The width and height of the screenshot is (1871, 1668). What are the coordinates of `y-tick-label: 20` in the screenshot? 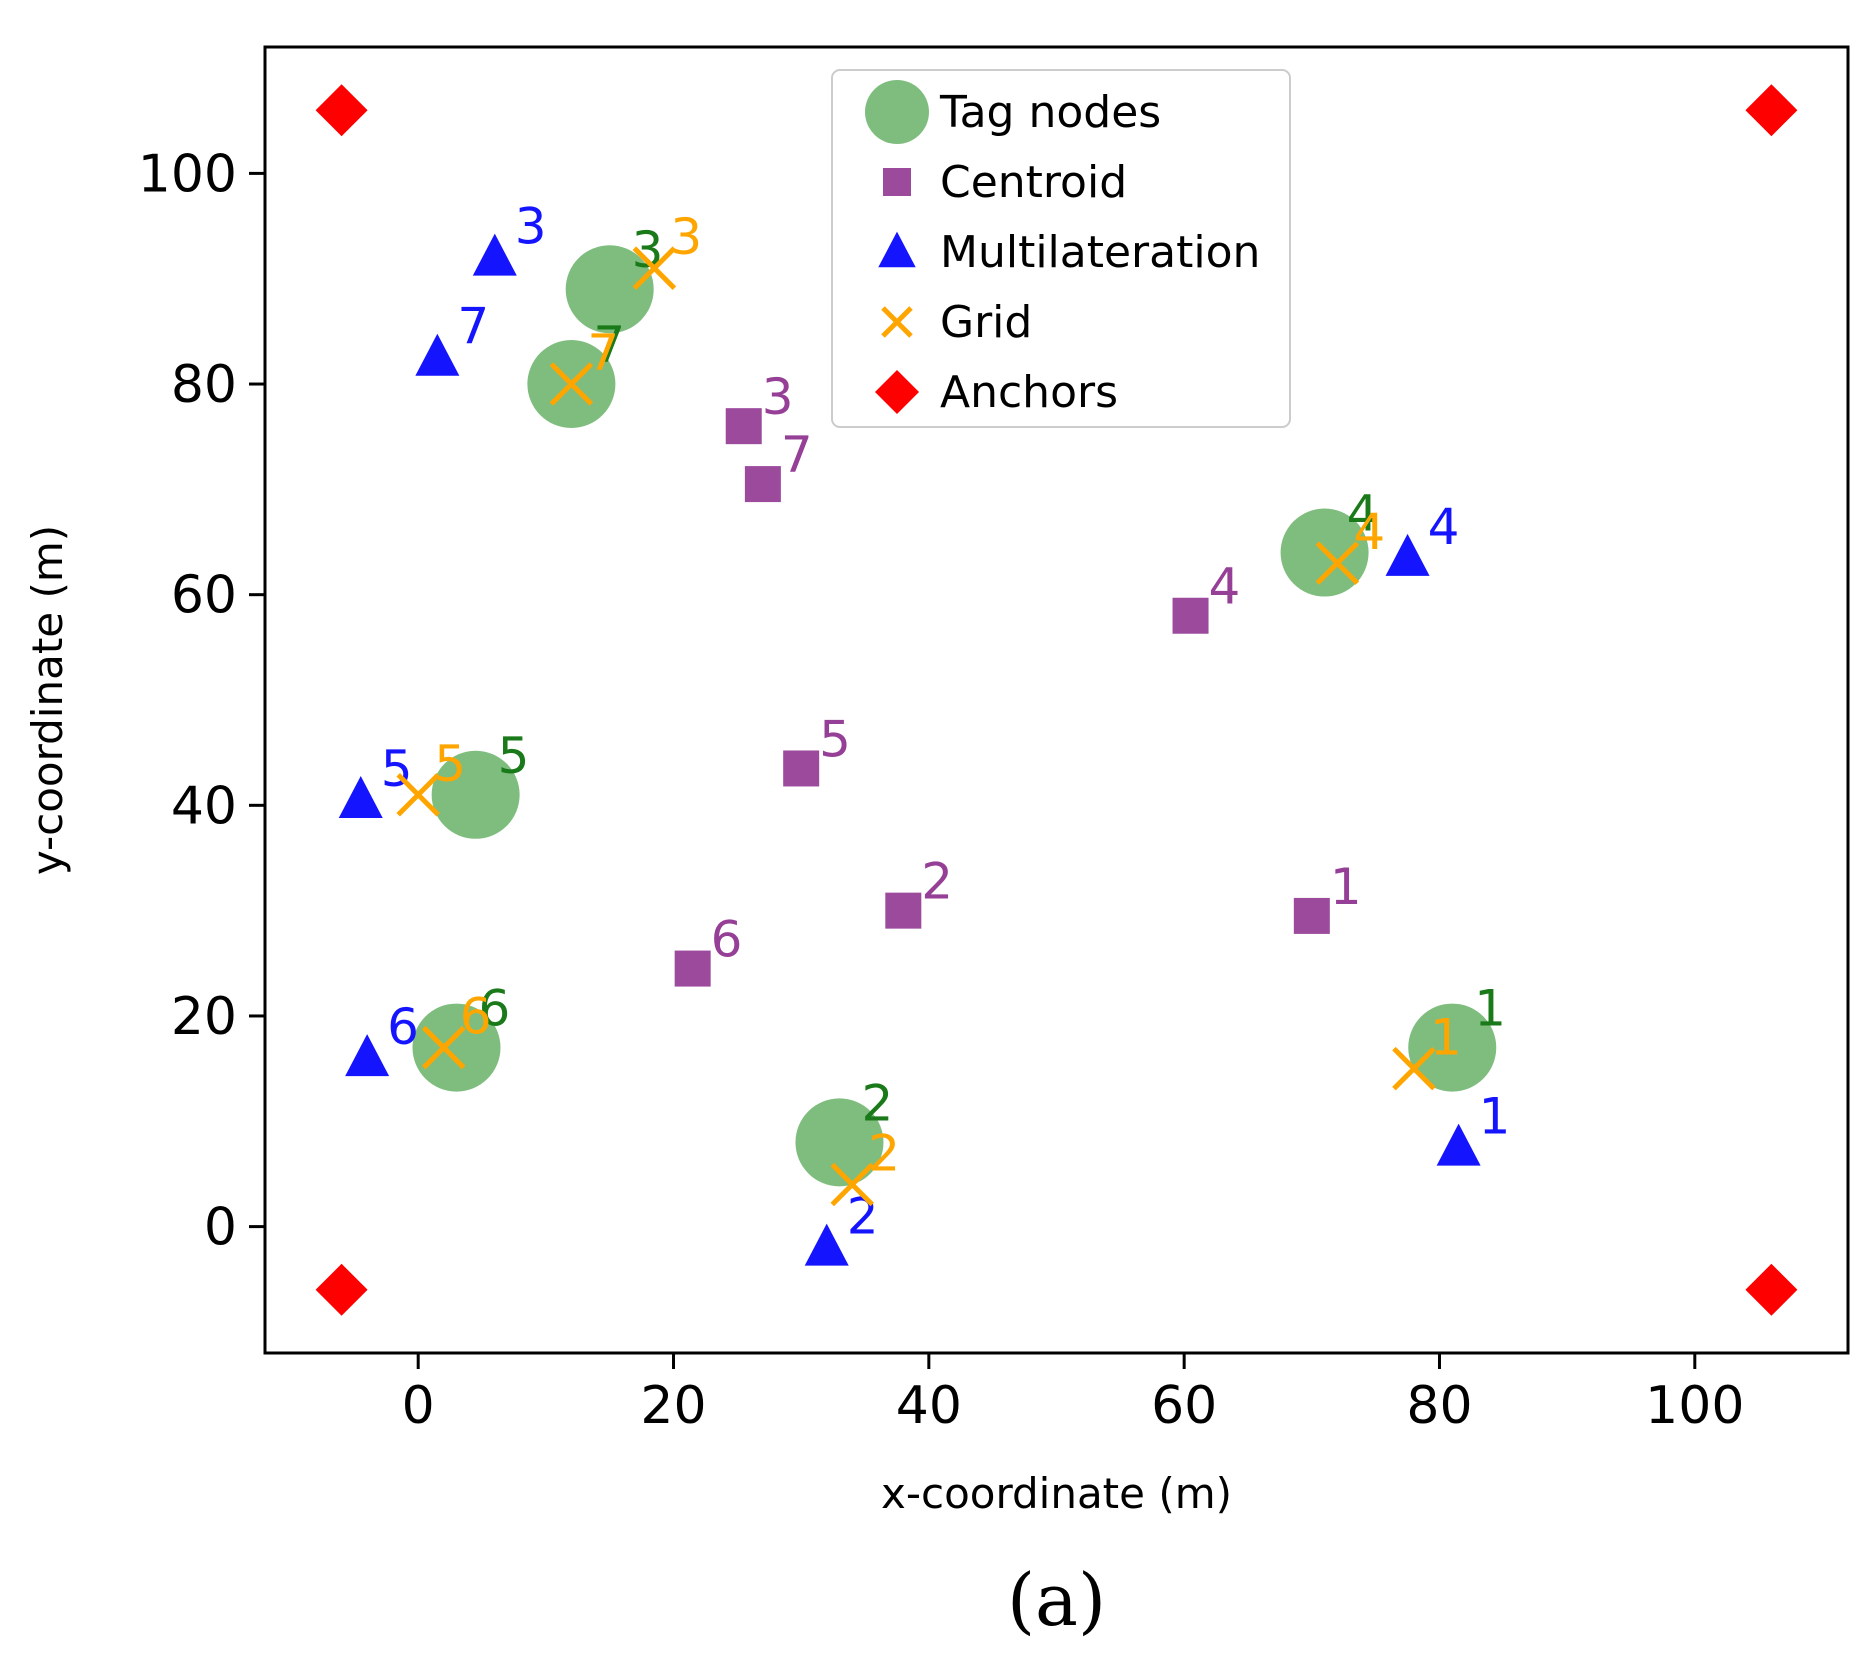 It's located at (204, 1017).